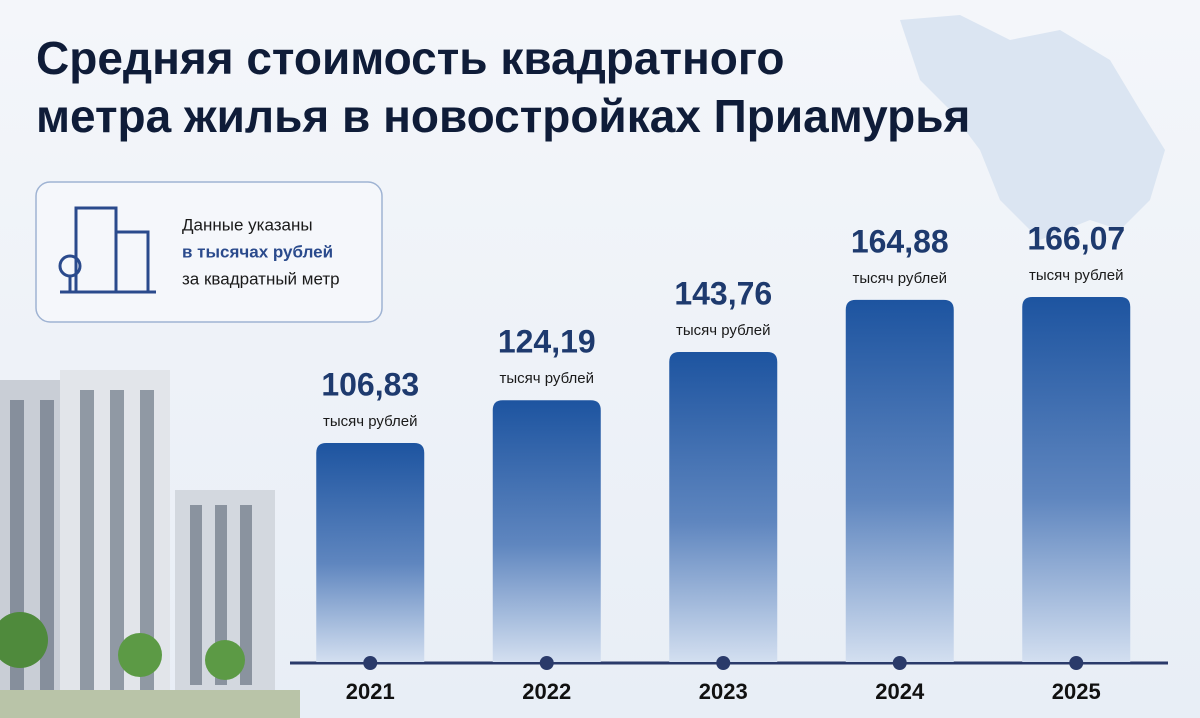 This screenshot has height=718, width=1200. I want to click on value-label: 164,88, so click(900, 241).